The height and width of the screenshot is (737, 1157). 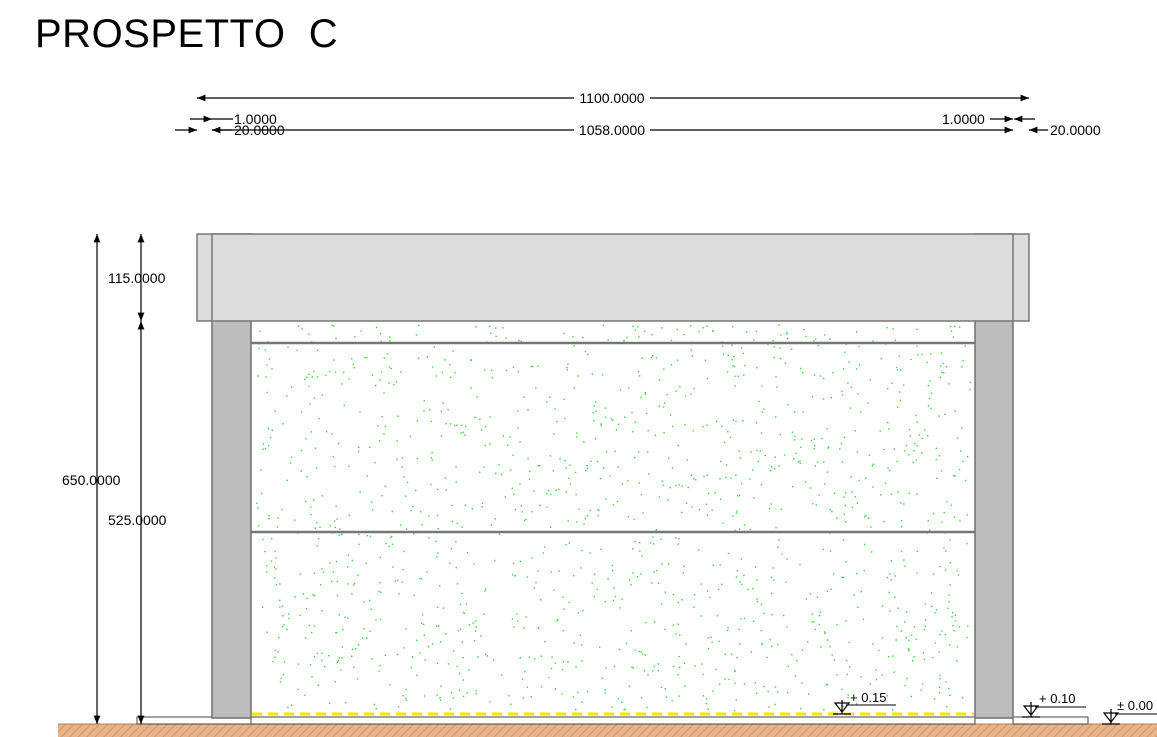 I want to click on level-marker-ground: ± 0.00, so click(x=1129, y=711).